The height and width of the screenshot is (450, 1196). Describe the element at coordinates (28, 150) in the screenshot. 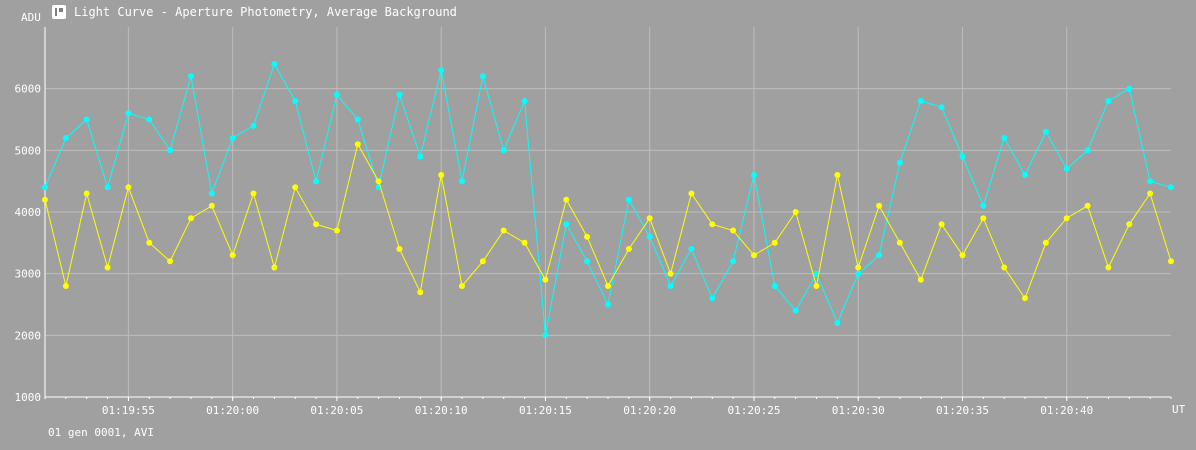

I see `y-tick-label: 5000` at that location.